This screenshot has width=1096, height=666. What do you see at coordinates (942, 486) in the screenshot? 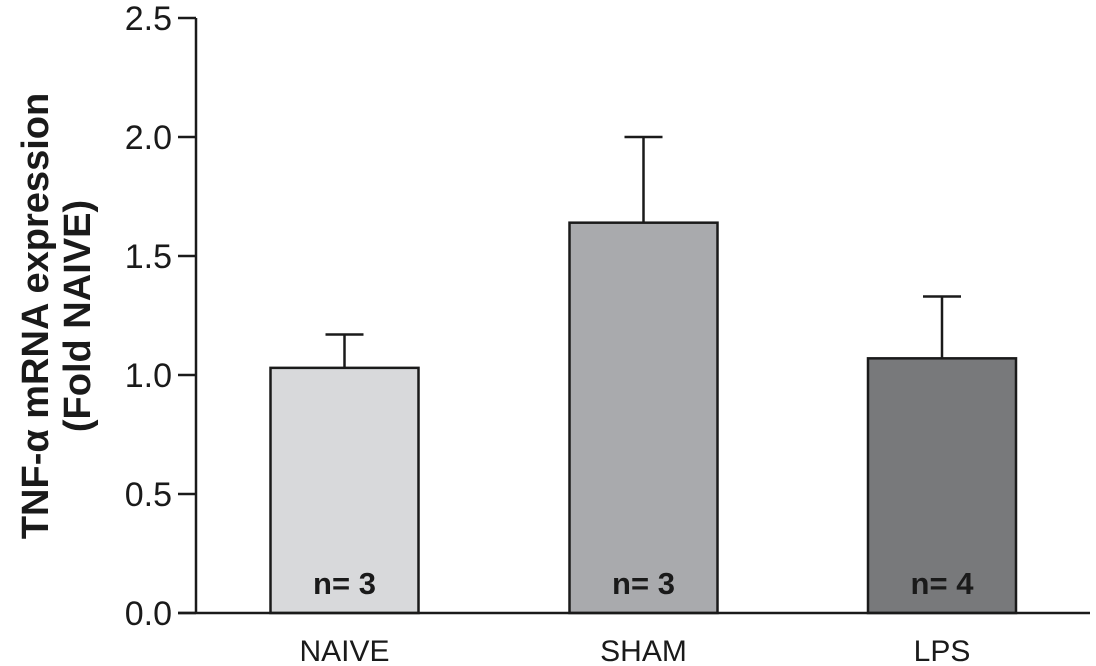
I see `bar-lps` at bounding box center [942, 486].